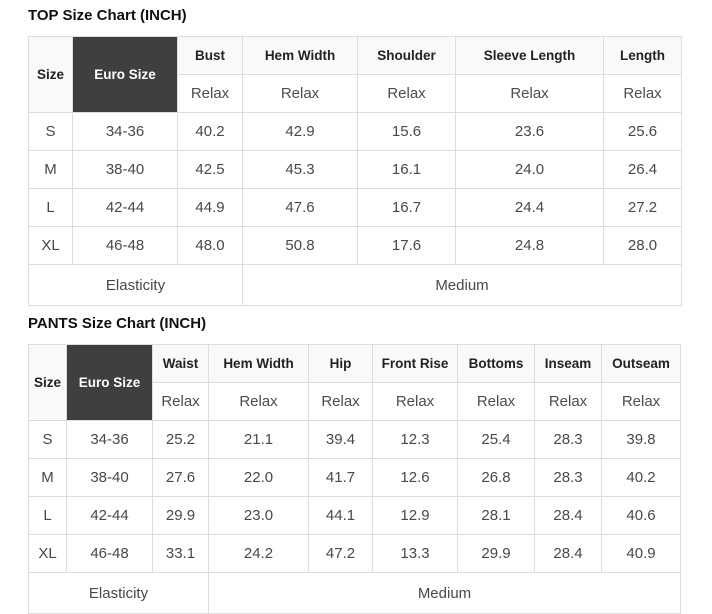 This screenshot has width=712, height=614. Describe the element at coordinates (258, 515) in the screenshot. I see `data-cell: 23.0` at that location.